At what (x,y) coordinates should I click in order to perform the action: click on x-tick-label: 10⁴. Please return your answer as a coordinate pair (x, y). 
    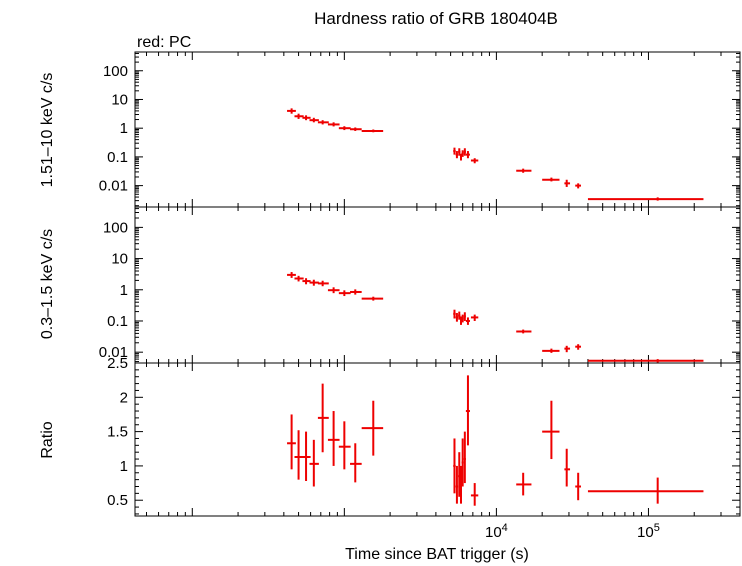
    Looking at the image, I should click on (496, 531).